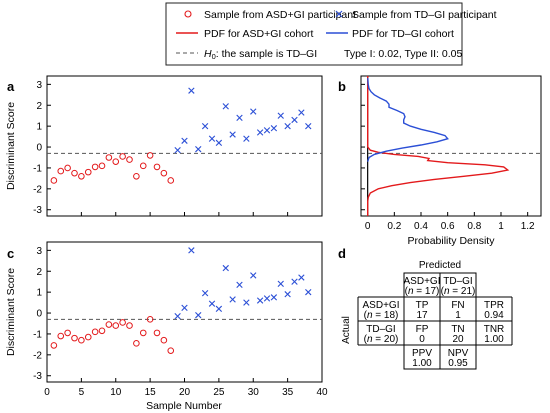 This screenshot has width=550, height=413. Describe the element at coordinates (346, 330) in the screenshot. I see `table-header-actual: Actual` at that location.